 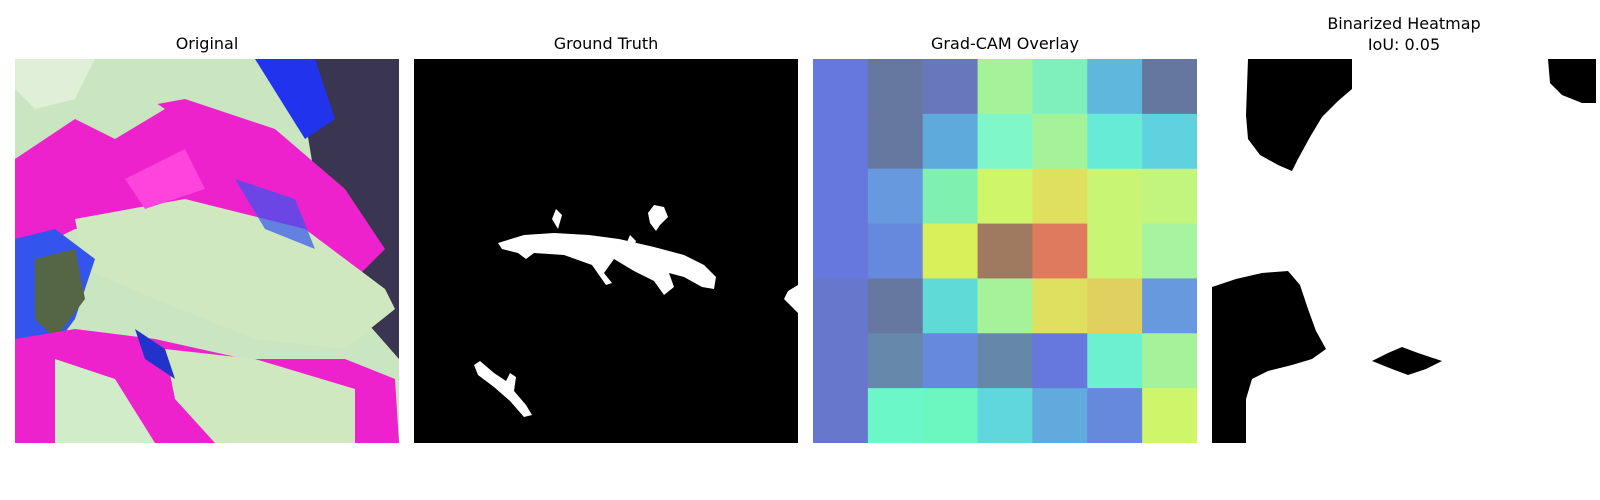 What do you see at coordinates (606, 43) in the screenshot?
I see `ground-truth-title: Ground Truth` at bounding box center [606, 43].